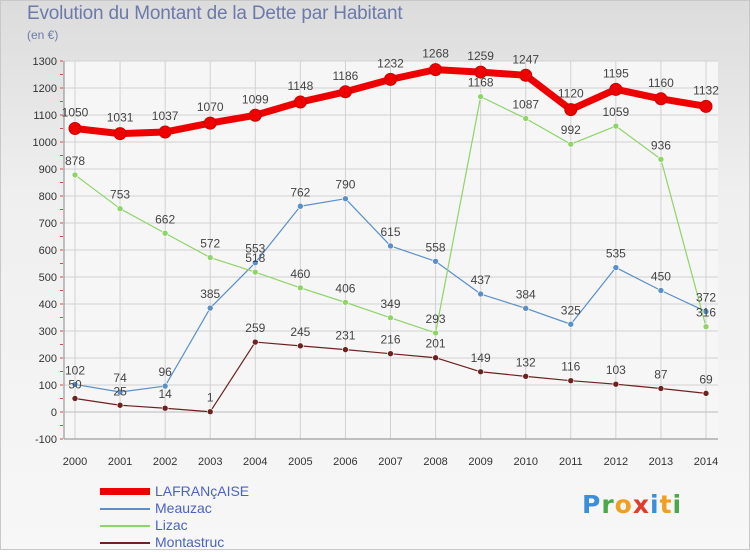 The height and width of the screenshot is (552, 750). I want to click on data-label-meauzac: 553, so click(255, 249).